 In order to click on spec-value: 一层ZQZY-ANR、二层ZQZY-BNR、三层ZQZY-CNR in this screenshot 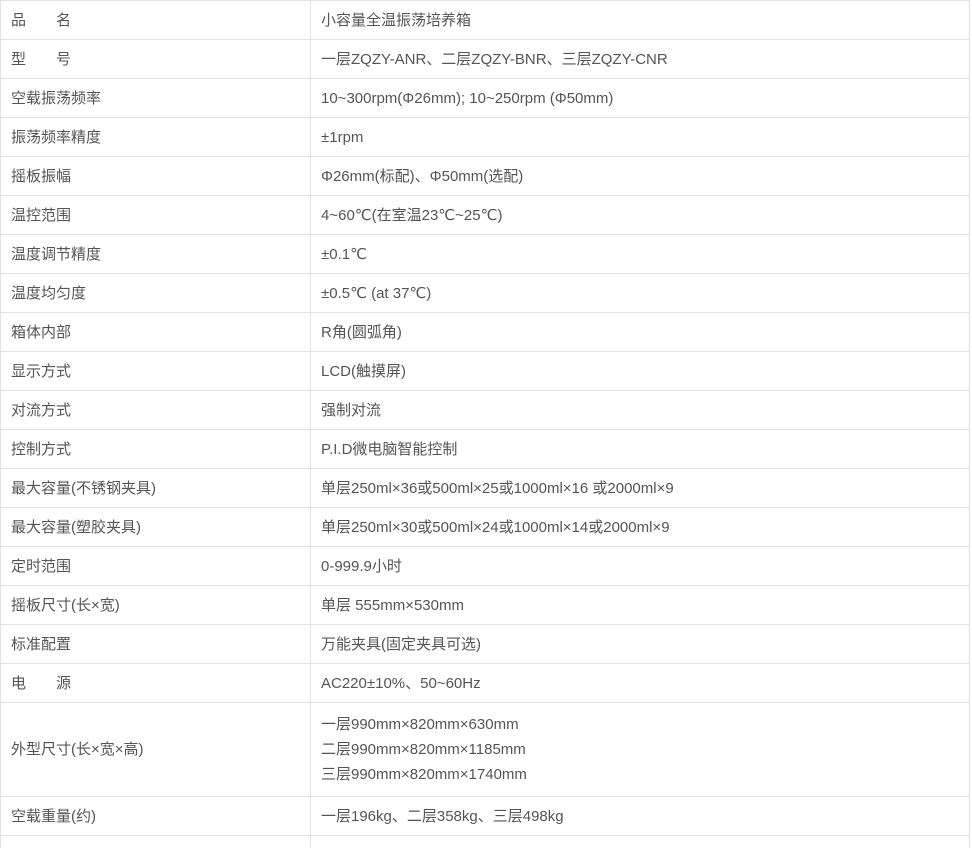, I will do `click(640, 59)`.